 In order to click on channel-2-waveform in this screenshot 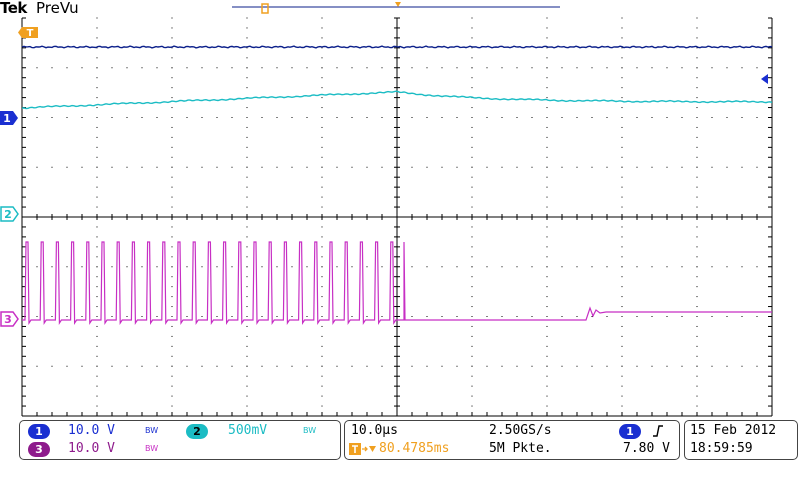, I will do `click(397, 100)`.